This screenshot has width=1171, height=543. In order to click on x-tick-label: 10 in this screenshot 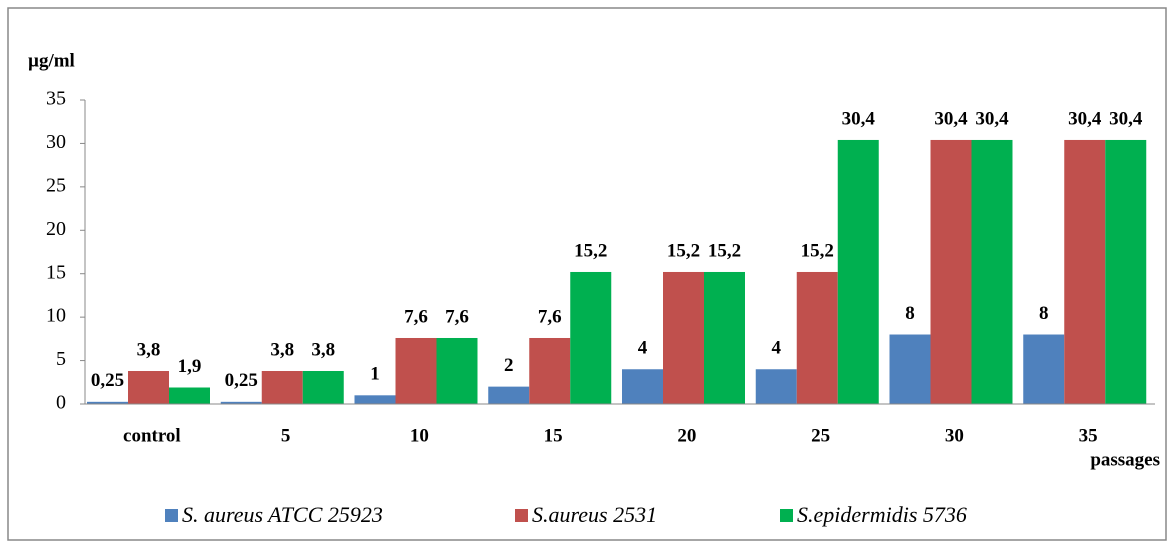, I will do `click(419, 435)`.